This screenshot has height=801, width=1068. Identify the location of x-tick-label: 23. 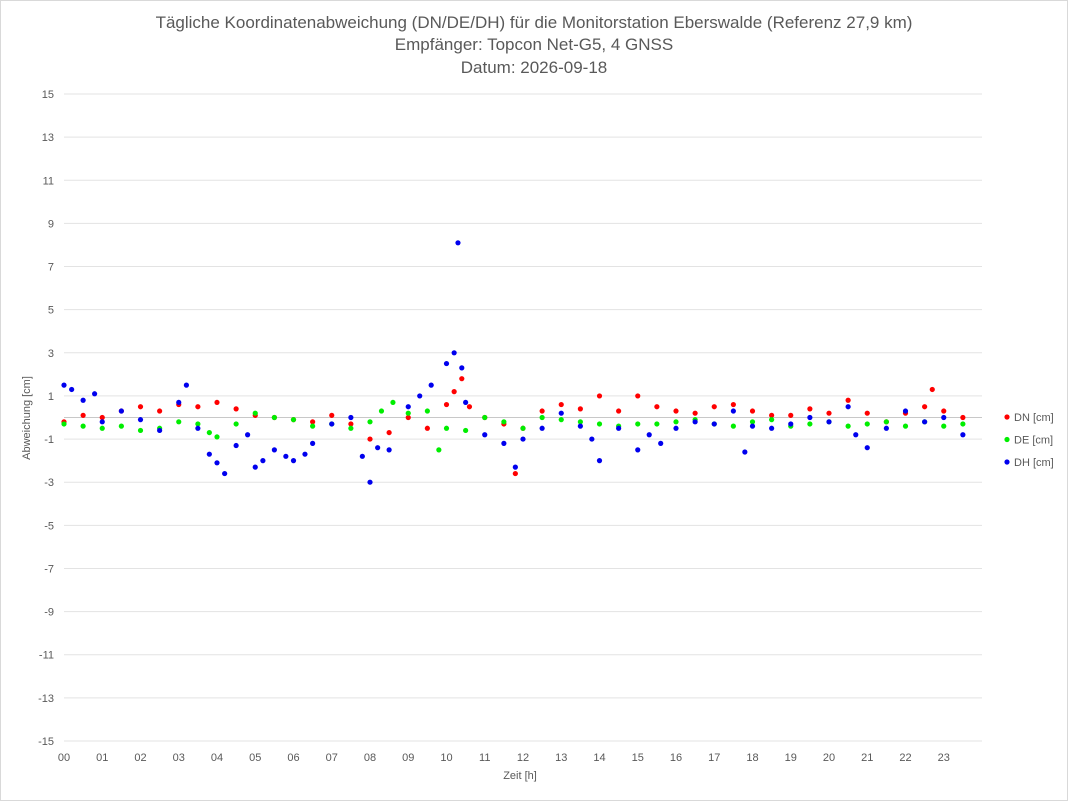
(944, 758).